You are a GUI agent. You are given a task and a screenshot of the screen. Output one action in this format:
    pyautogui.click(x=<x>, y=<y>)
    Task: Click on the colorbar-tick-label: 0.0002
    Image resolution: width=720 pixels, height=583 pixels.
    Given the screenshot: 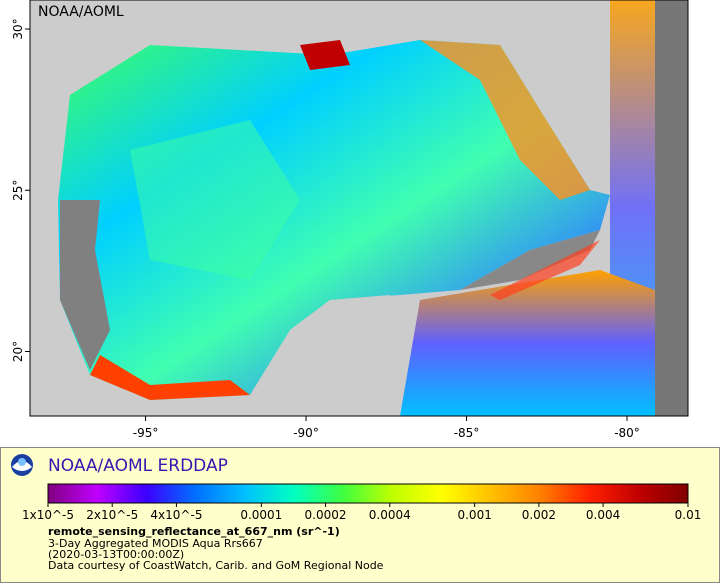 What is the action you would take?
    pyautogui.click(x=326, y=515)
    